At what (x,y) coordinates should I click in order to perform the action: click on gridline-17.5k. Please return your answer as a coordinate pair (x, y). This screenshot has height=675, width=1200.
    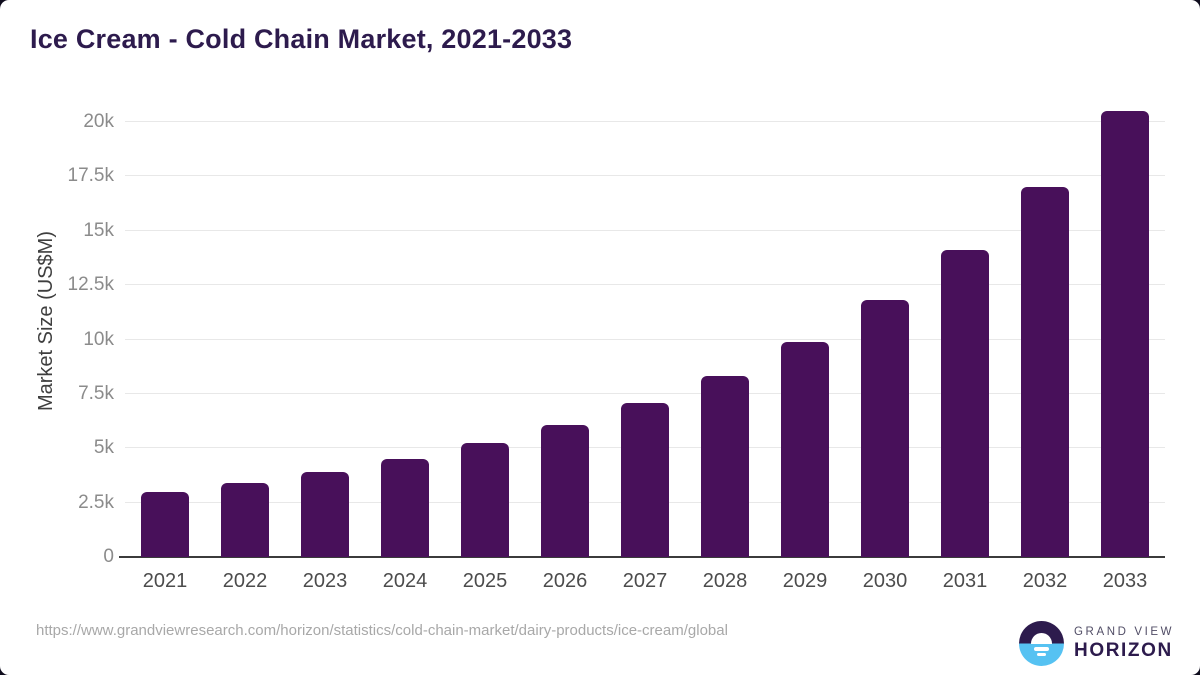
    Looking at the image, I should click on (645, 176).